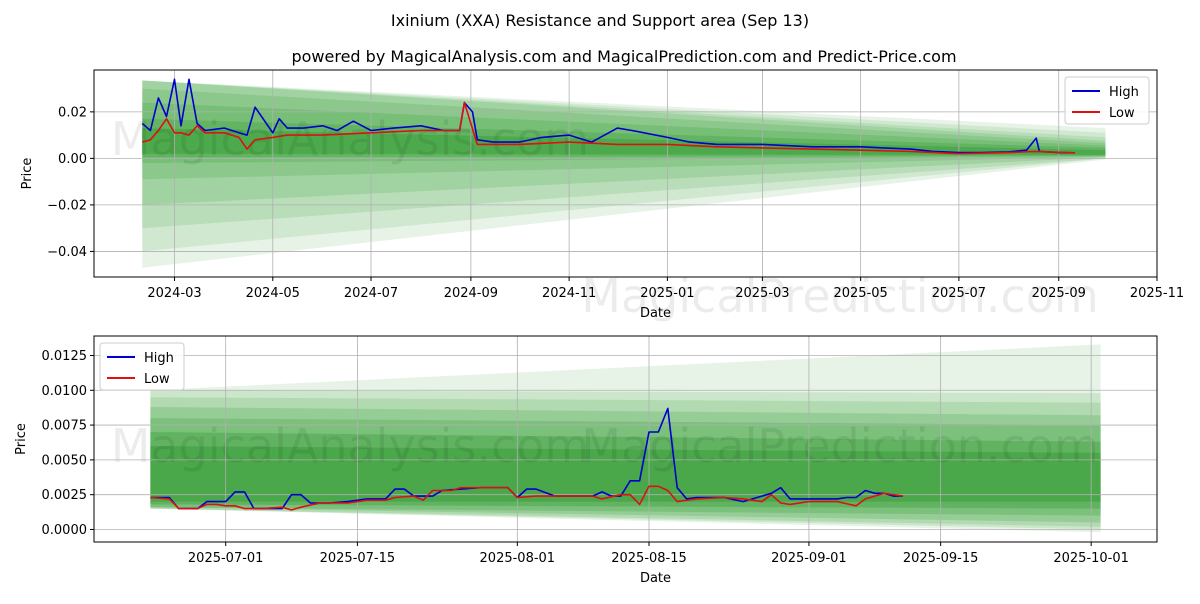 This screenshot has height=604, width=1200. What do you see at coordinates (1059, 293) in the screenshot?
I see `x-tick-label: 2025-09` at bounding box center [1059, 293].